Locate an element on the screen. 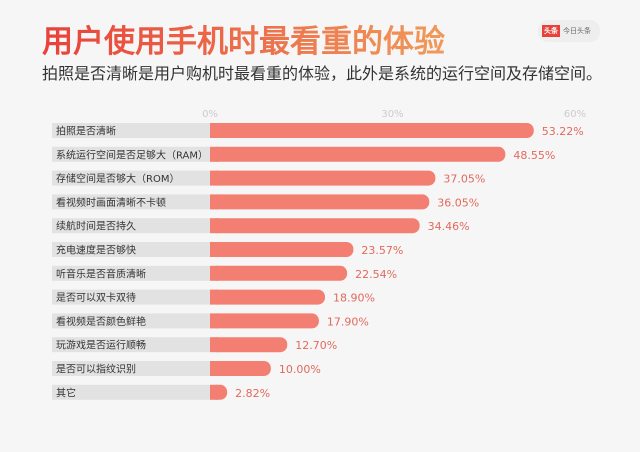  value-label: 23.57% is located at coordinates (382, 250).